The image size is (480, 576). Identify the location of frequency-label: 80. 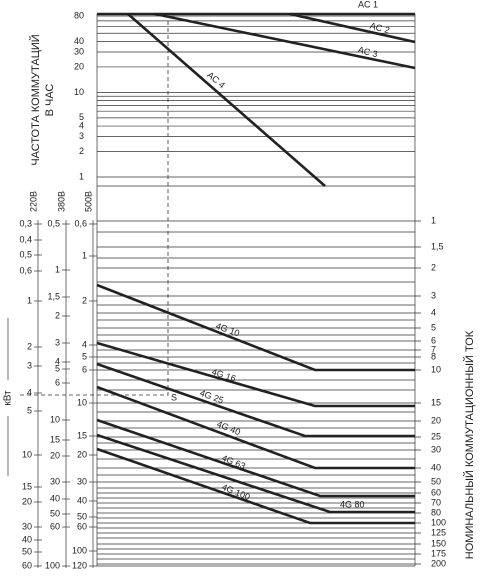
(79, 15).